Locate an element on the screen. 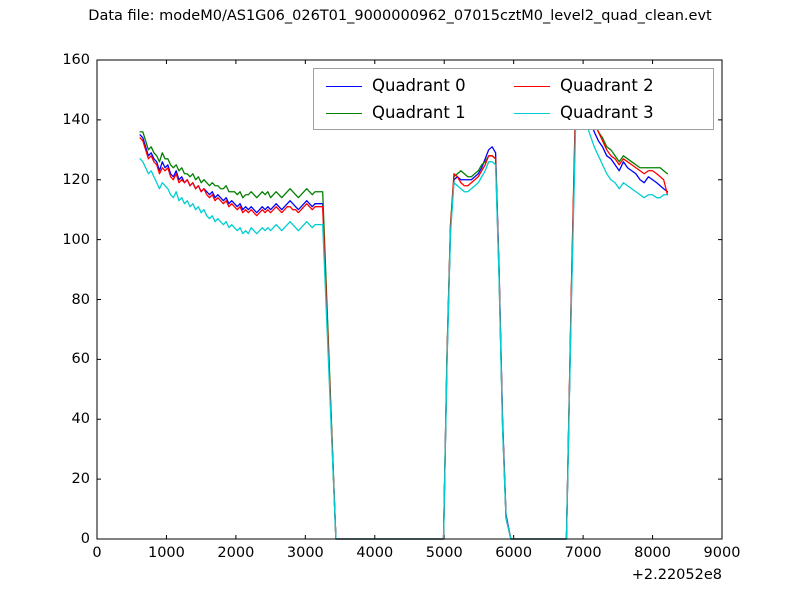 This screenshot has width=800, height=600. x-tick-label: 8000 is located at coordinates (652, 553).